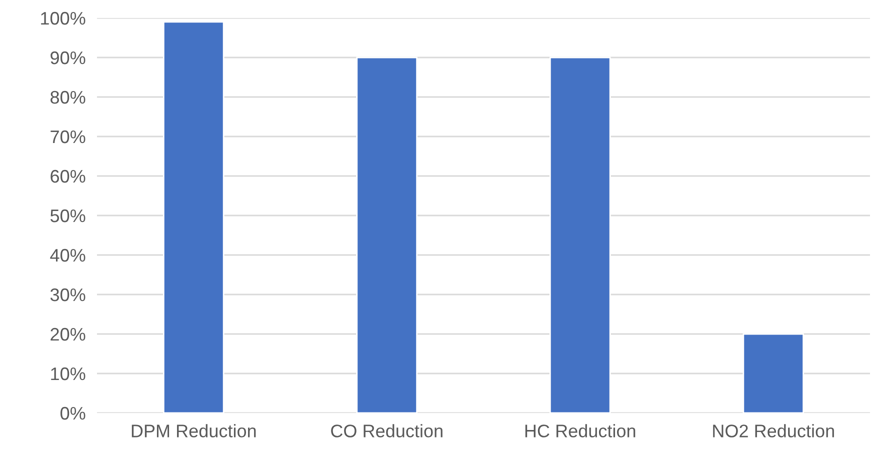 This screenshot has width=884, height=454. I want to click on x-tick-label: HC Reduction, so click(580, 431).